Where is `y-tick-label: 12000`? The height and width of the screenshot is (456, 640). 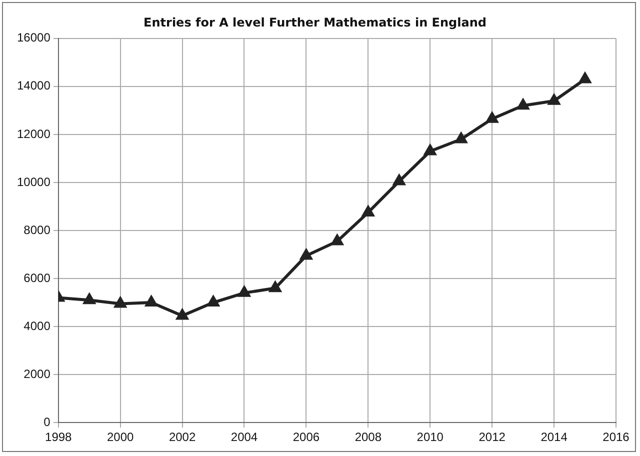
y-tick-label: 12000 is located at coordinates (33, 133).